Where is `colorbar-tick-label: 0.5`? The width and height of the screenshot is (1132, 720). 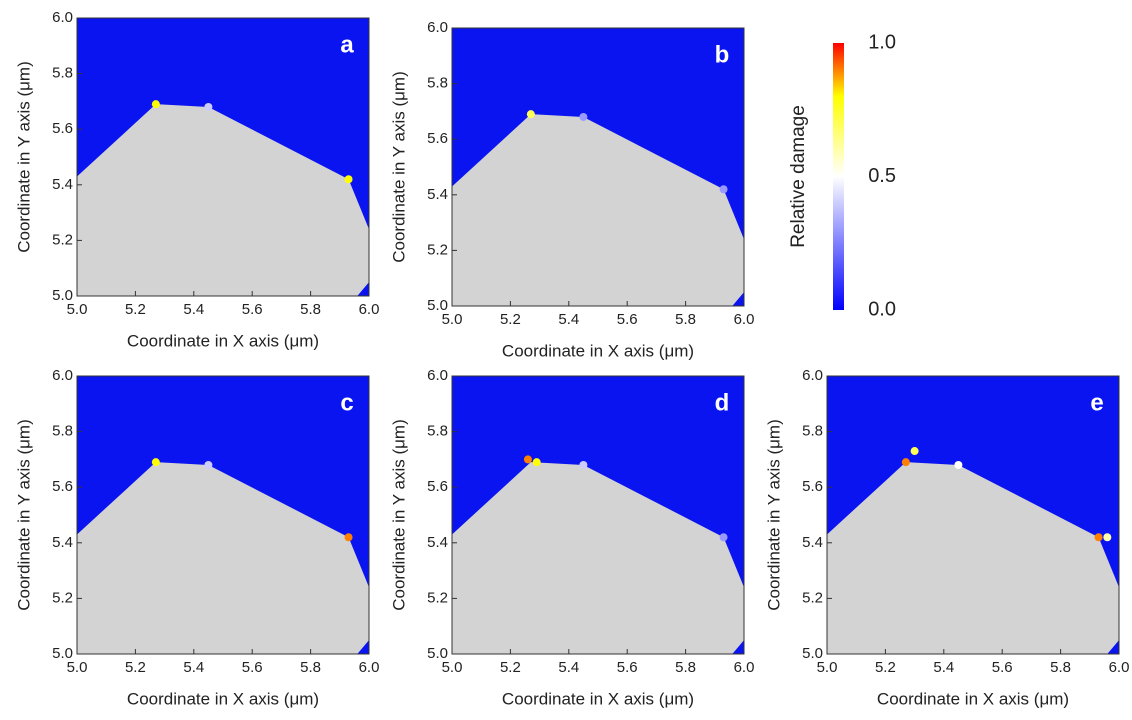 colorbar-tick-label: 0.5 is located at coordinates (882, 176).